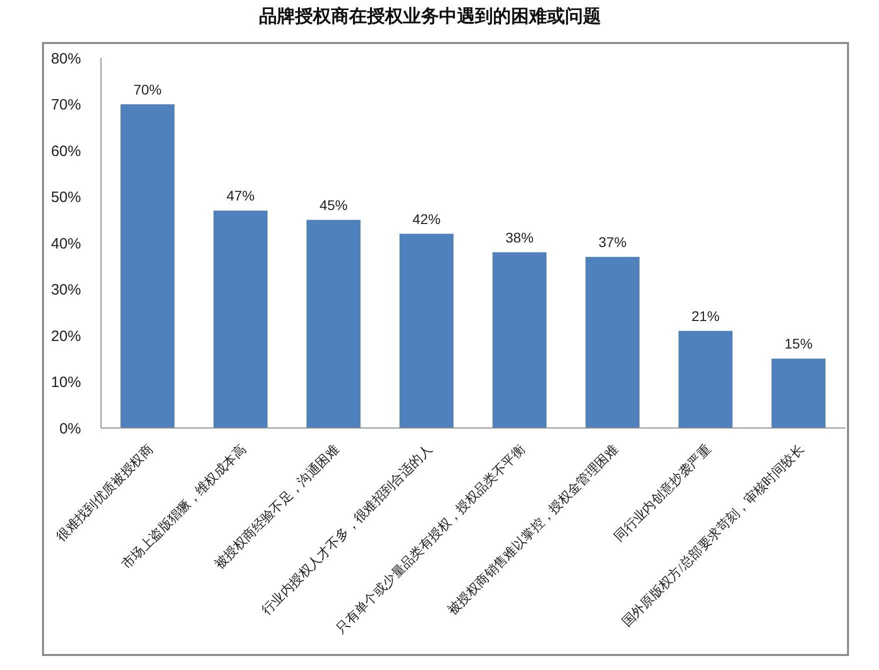 Image resolution: width=879 pixels, height=670 pixels. I want to click on data-label: 42%, so click(426, 218).